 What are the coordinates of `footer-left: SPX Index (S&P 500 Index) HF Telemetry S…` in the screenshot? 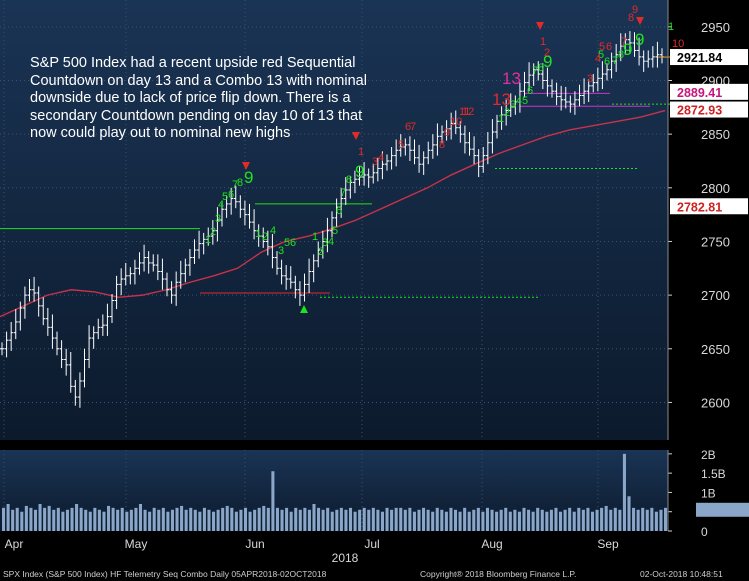 It's located at (165, 574).